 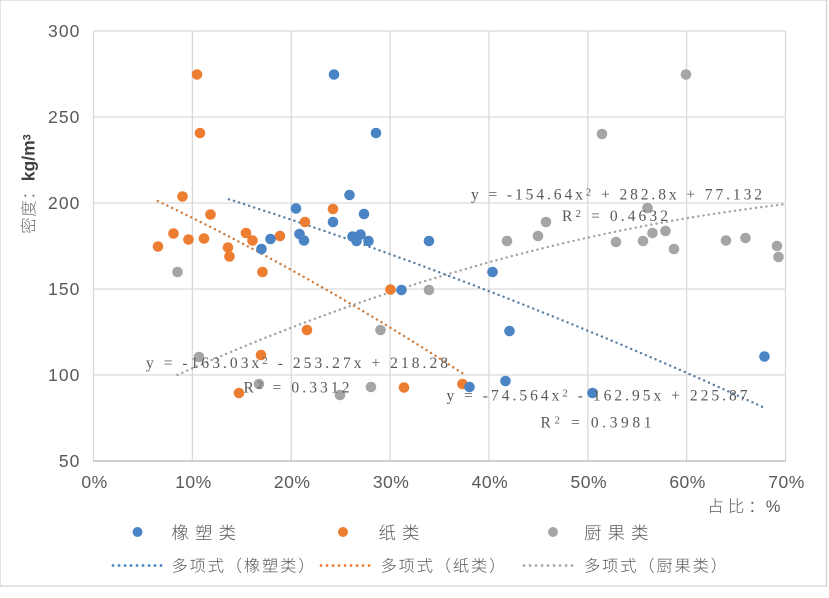 I want to click on svg-text: 70%, so click(x=786, y=482).